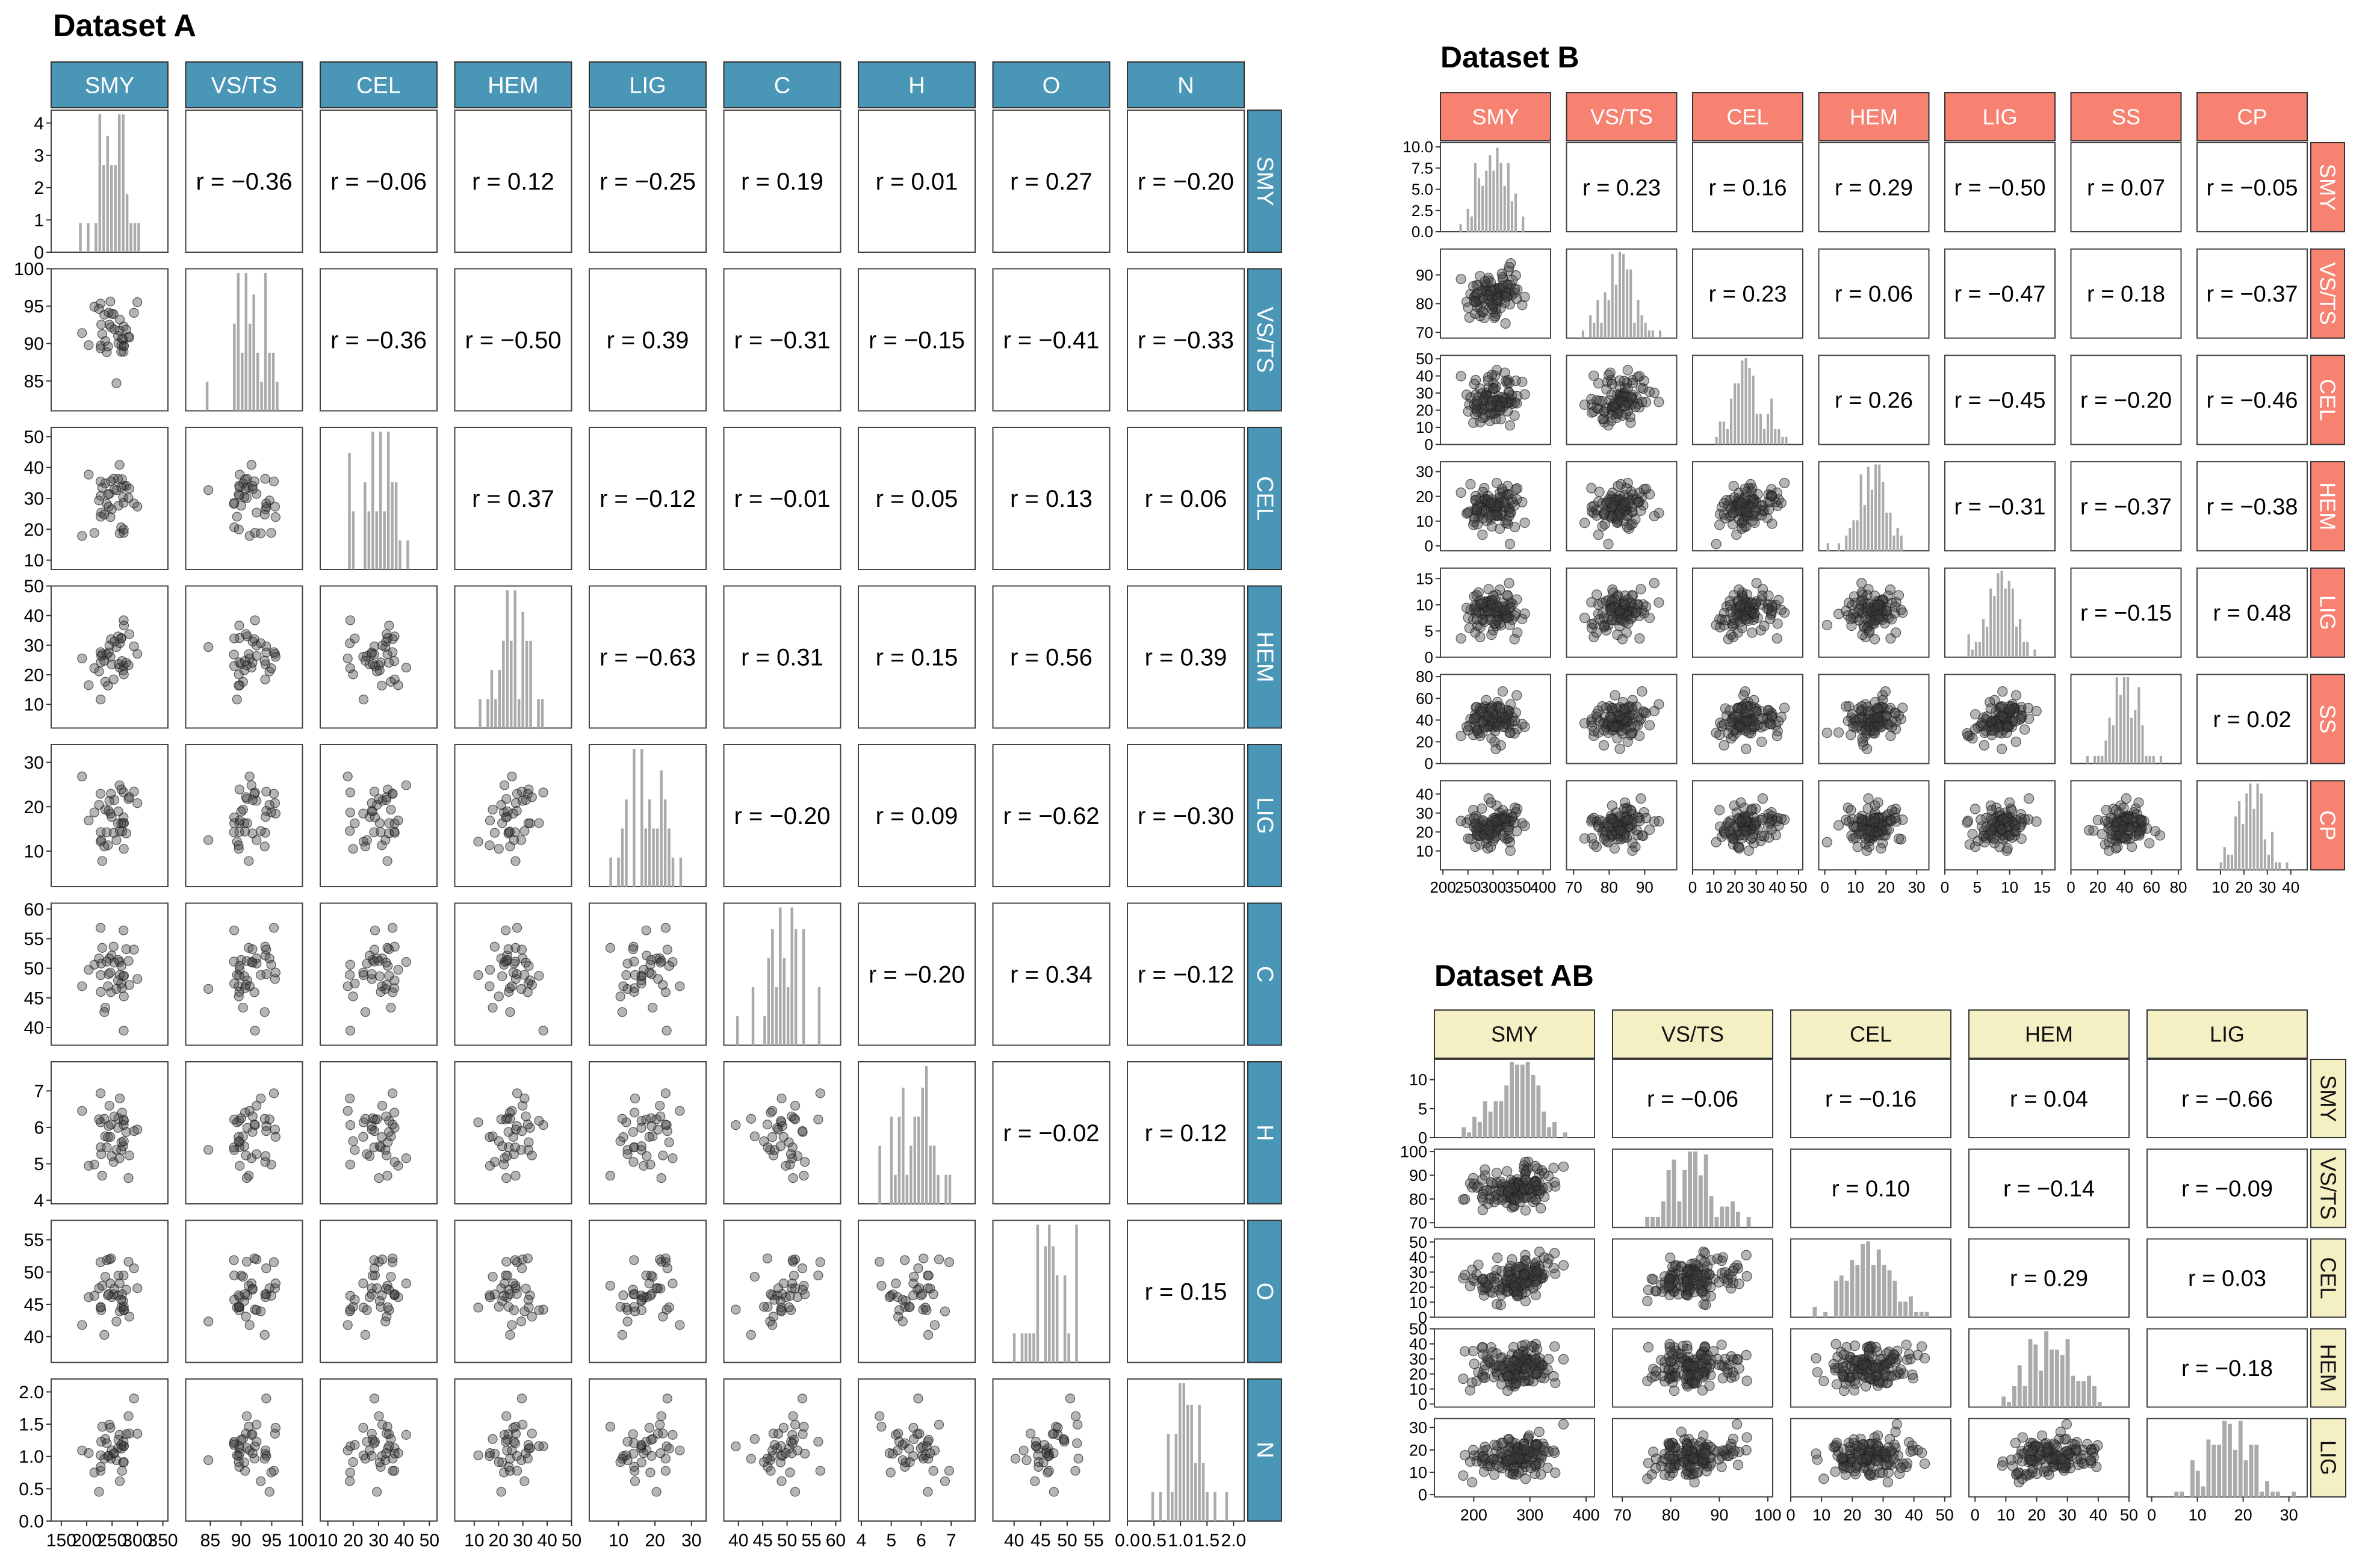 The width and height of the screenshot is (2371, 1568). What do you see at coordinates (1871, 1099) in the screenshot?
I see `correlation-label: r = −0.16` at bounding box center [1871, 1099].